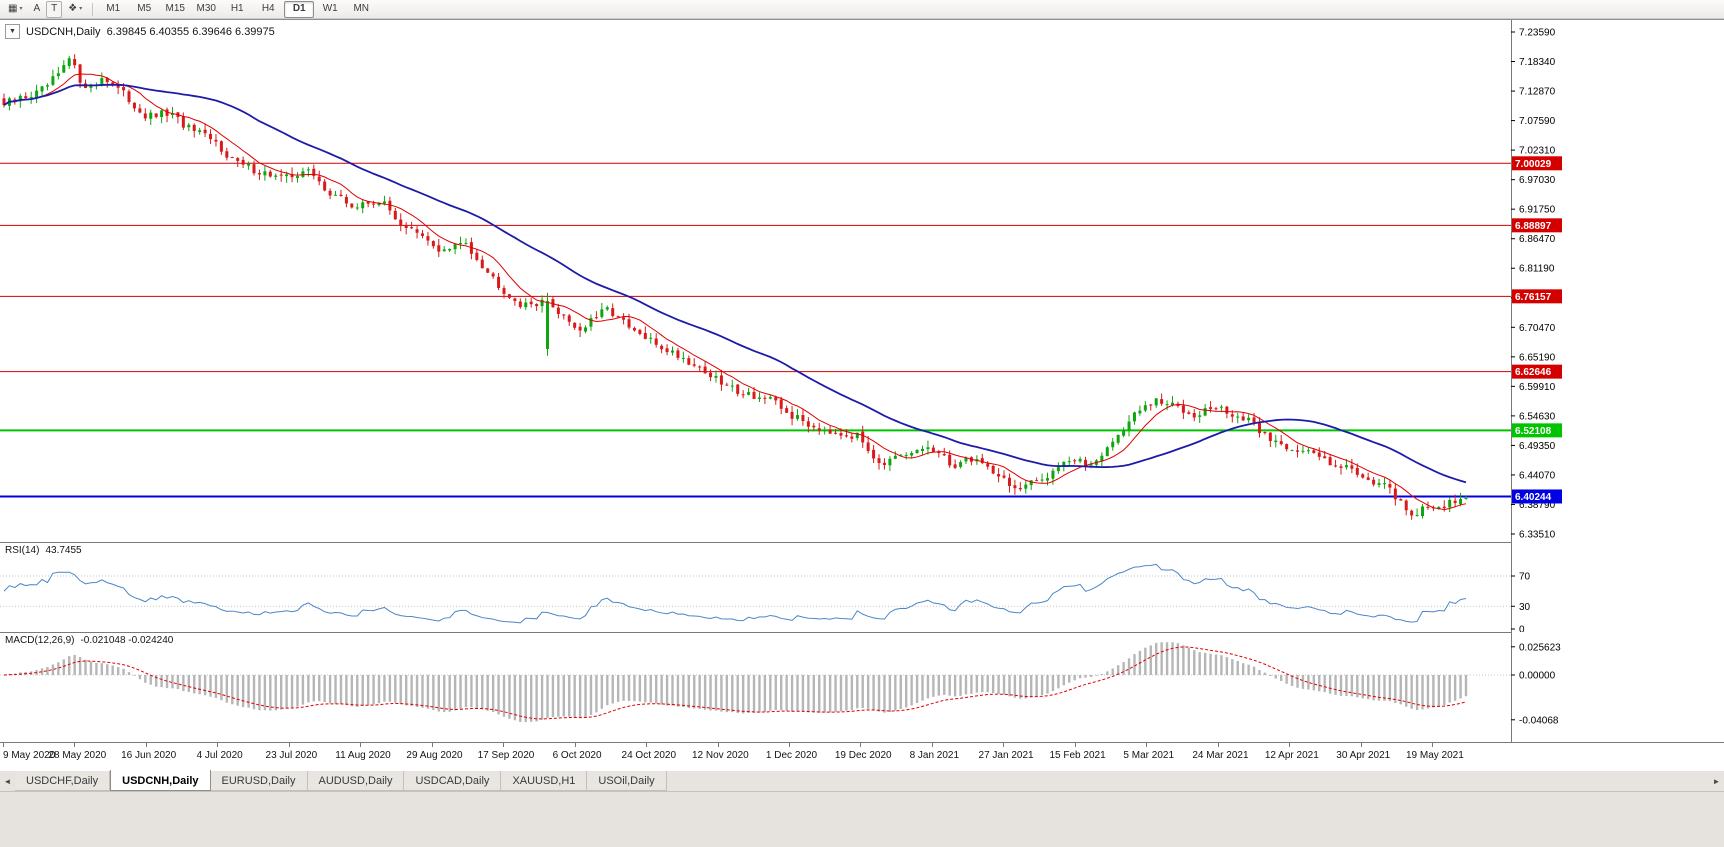 The width and height of the screenshot is (1724, 847). What do you see at coordinates (1537, 269) in the screenshot?
I see `y-axis-label: 6.81190` at bounding box center [1537, 269].